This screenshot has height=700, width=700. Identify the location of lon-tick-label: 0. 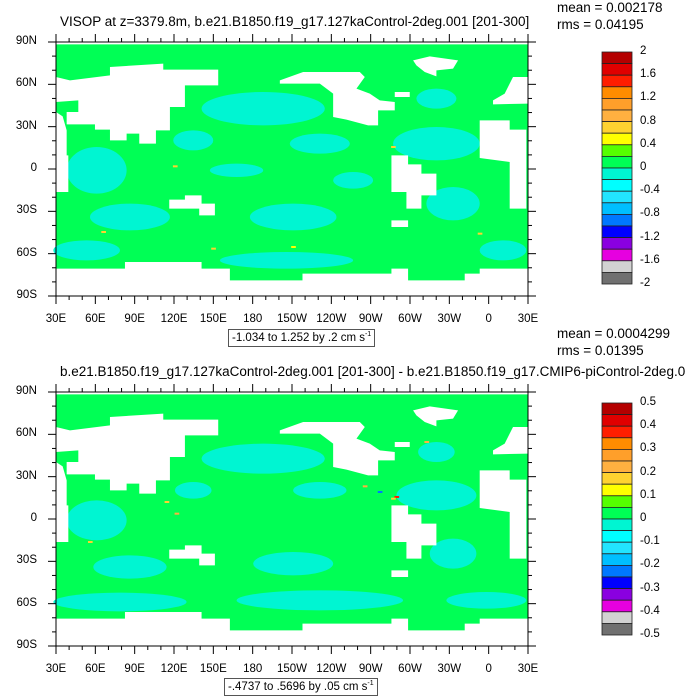
(488, 669).